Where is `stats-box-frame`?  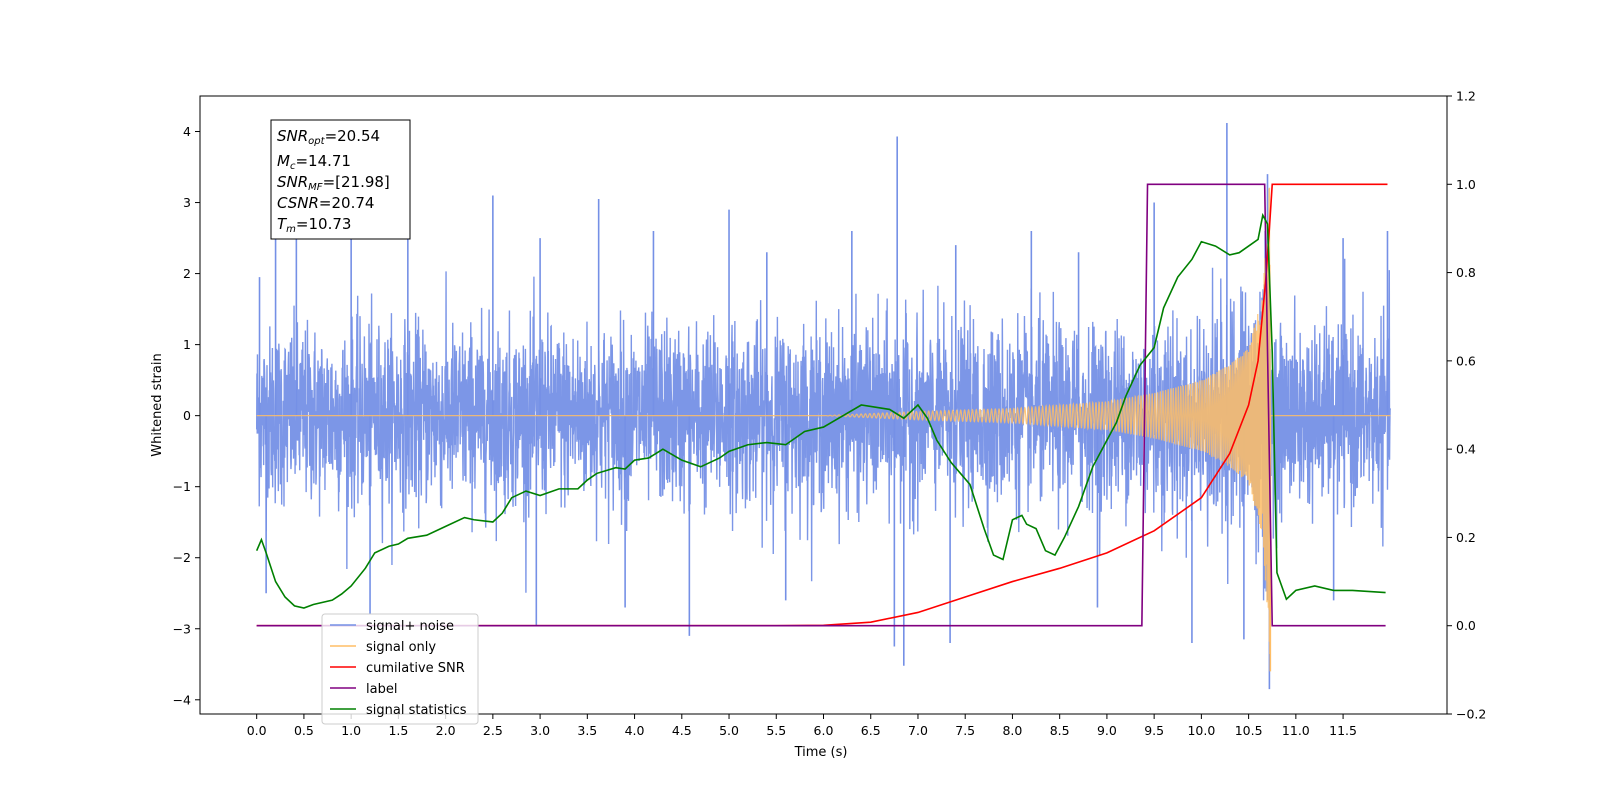 stats-box-frame is located at coordinates (340, 179).